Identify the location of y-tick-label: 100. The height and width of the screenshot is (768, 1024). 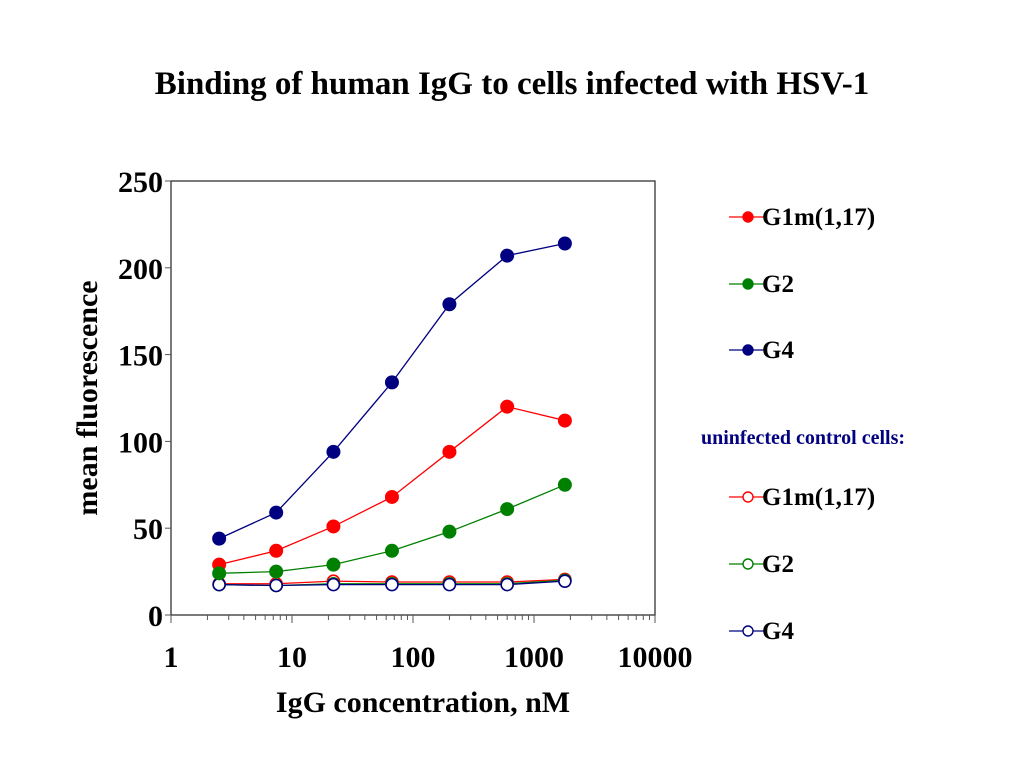
(140, 442).